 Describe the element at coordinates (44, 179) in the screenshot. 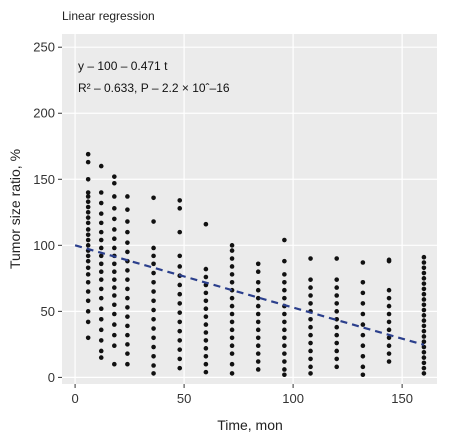

I see `y-tick-label: 150` at that location.